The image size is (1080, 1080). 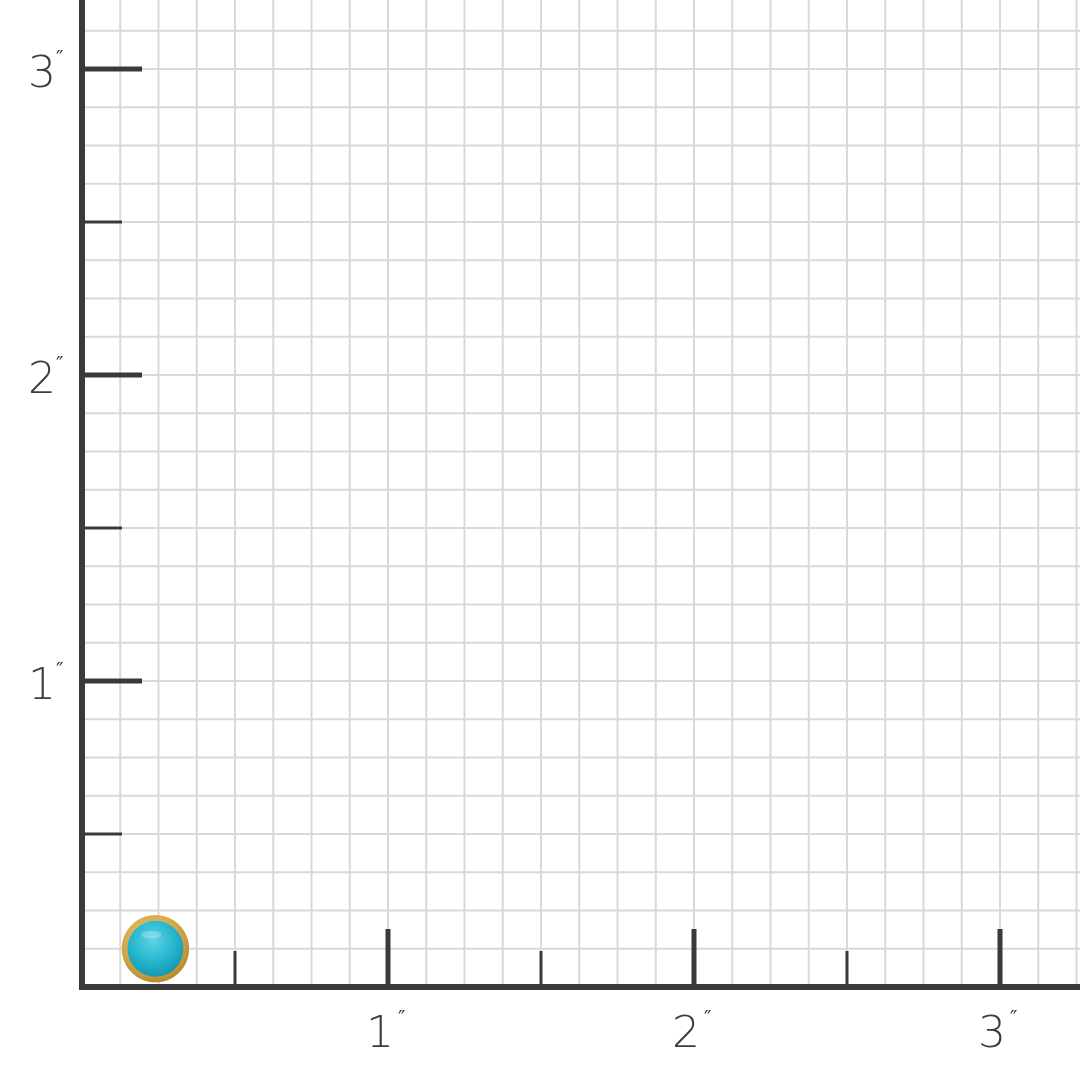 What do you see at coordinates (380, 1032) in the screenshot?
I see `x-axis-label: 1` at bounding box center [380, 1032].